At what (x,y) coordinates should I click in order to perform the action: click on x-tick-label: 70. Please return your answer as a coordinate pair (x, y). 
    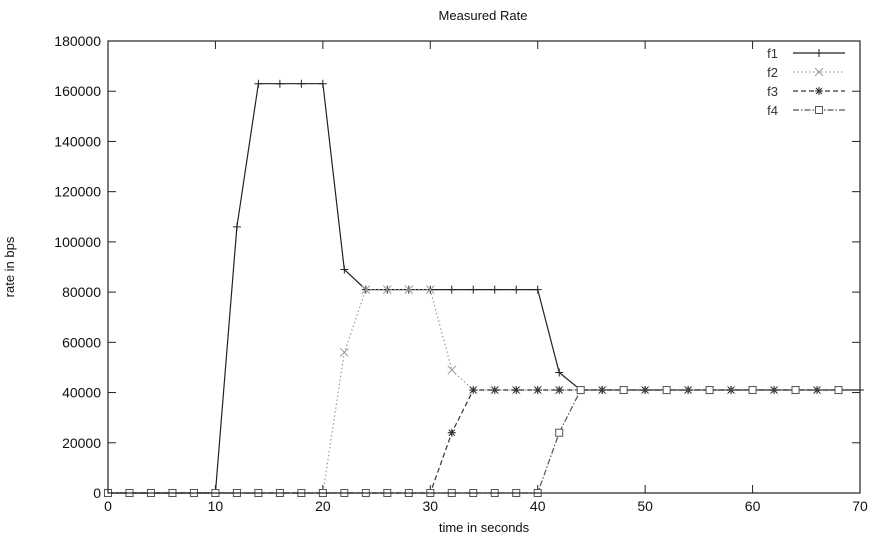
    Looking at the image, I should click on (860, 506).